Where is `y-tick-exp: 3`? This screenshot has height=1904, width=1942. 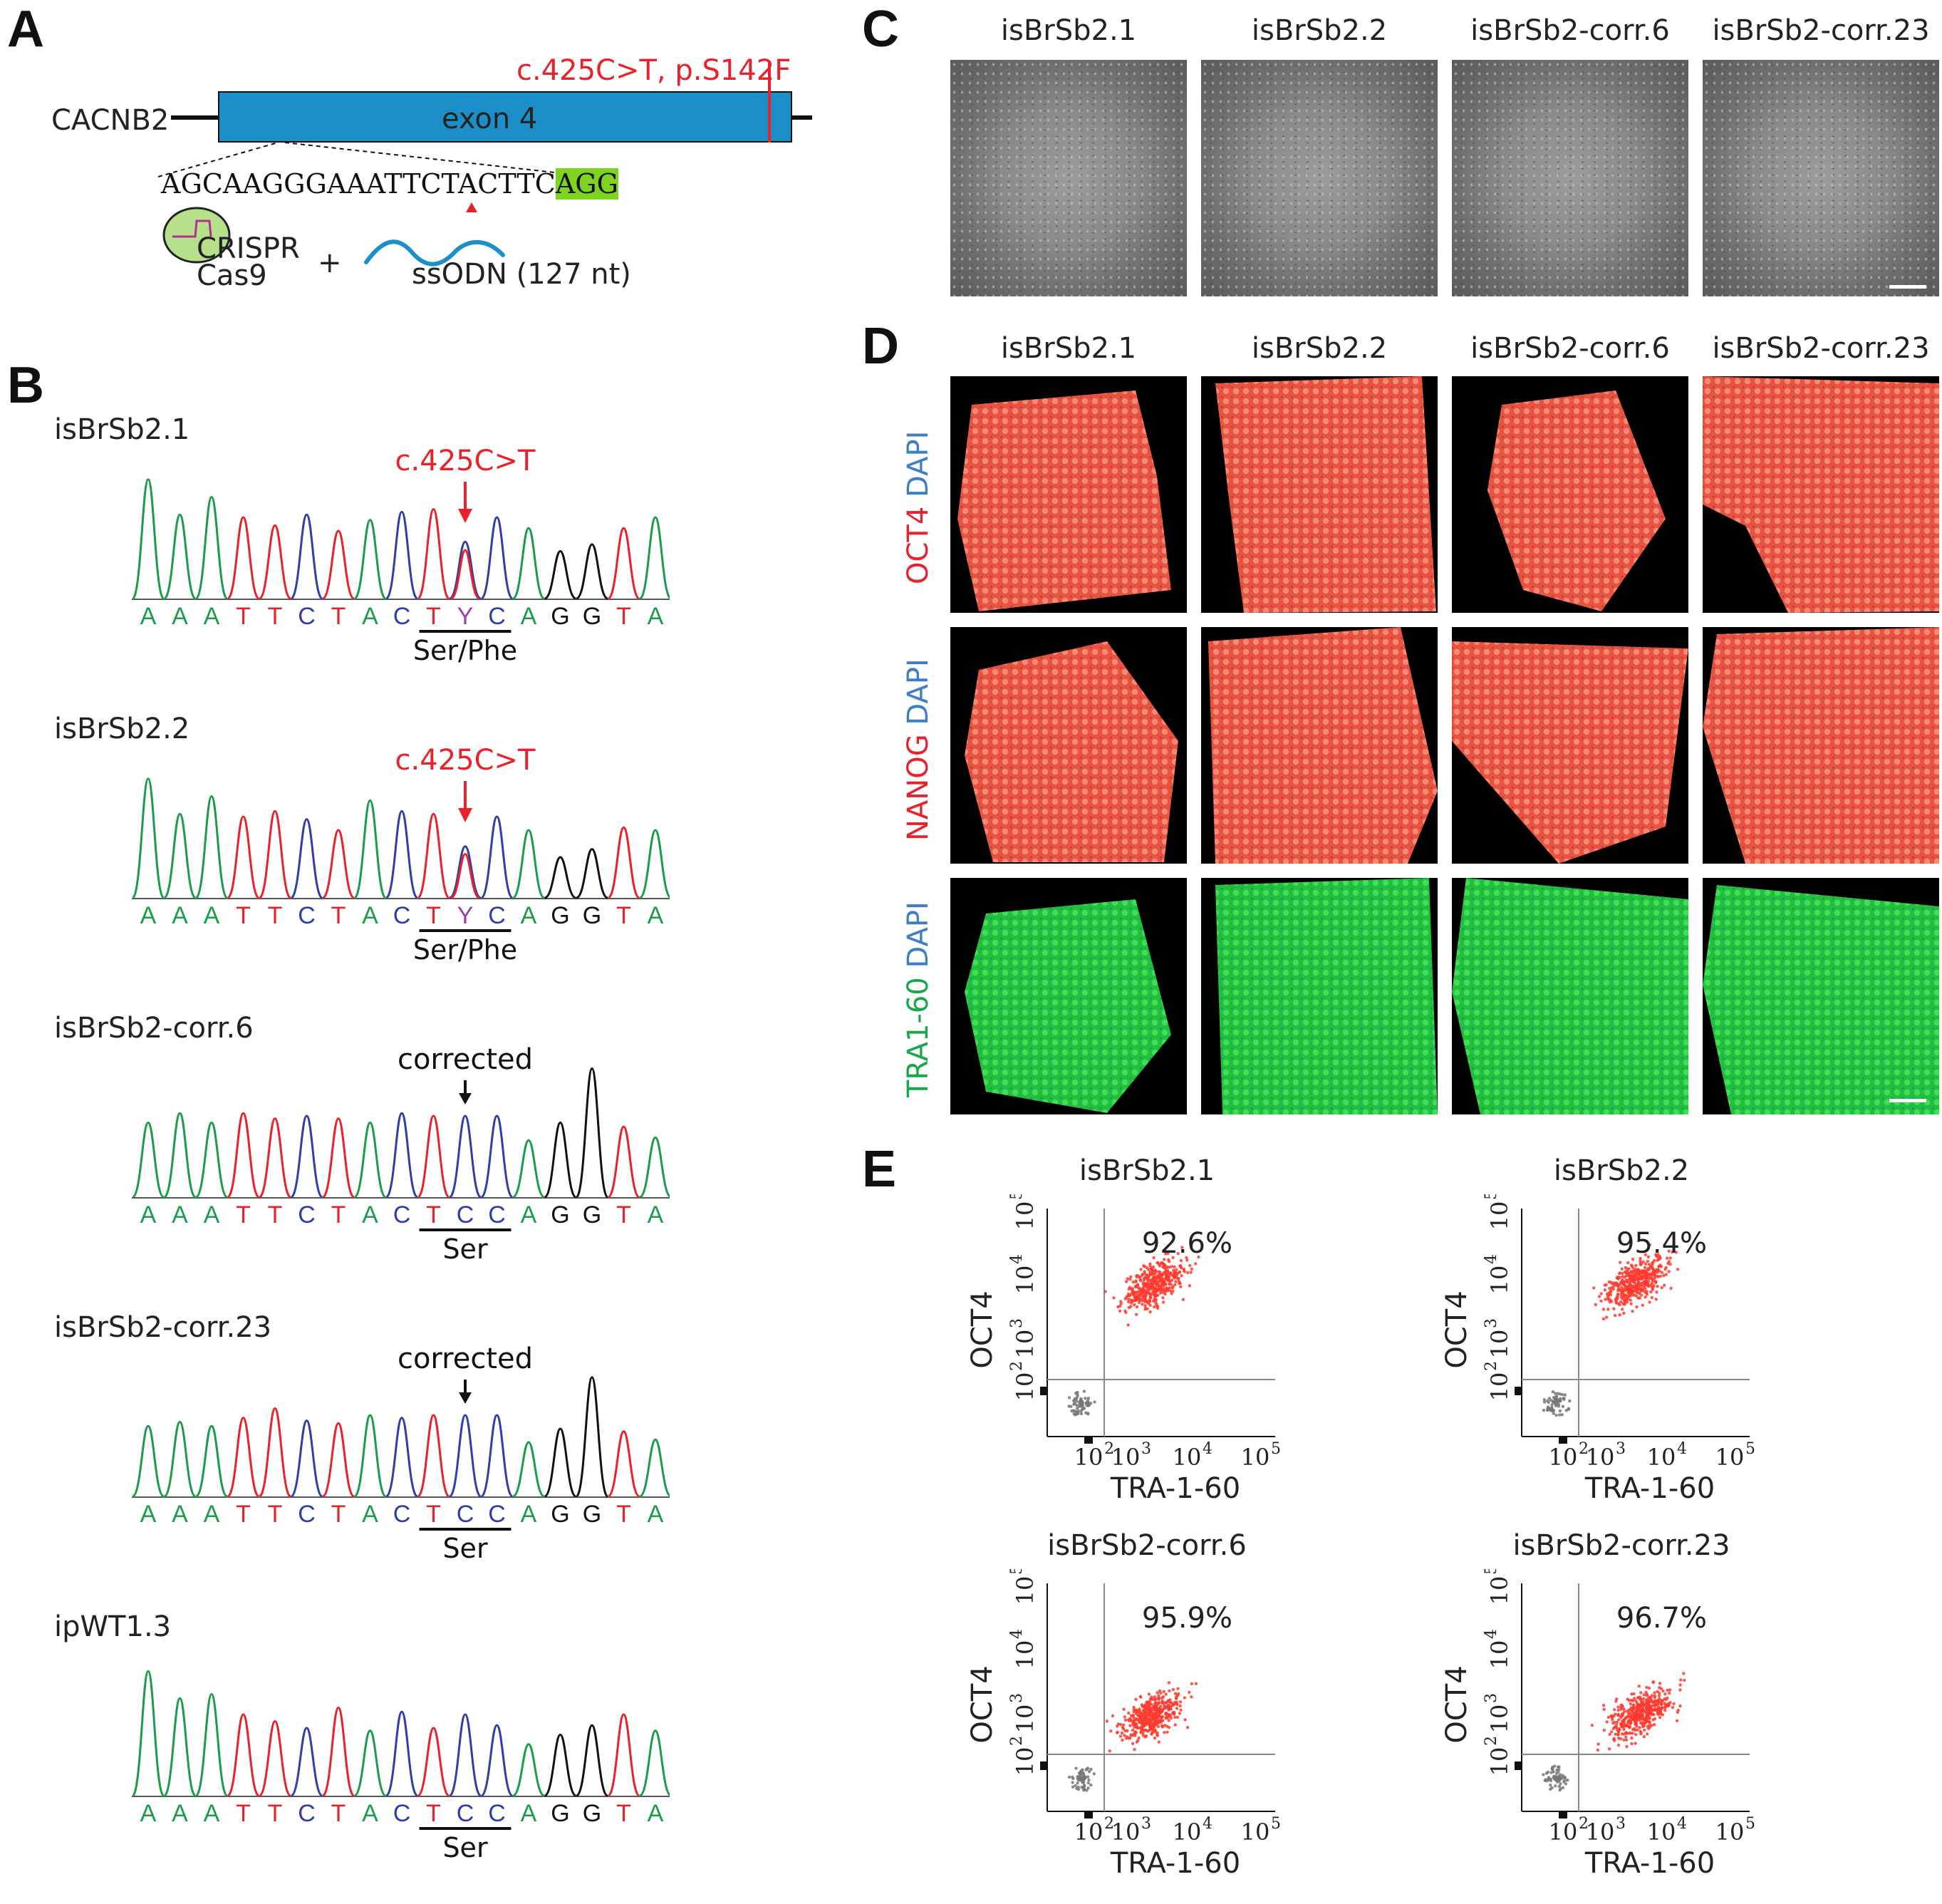
y-tick-exp: 3 is located at coordinates (1491, 1698).